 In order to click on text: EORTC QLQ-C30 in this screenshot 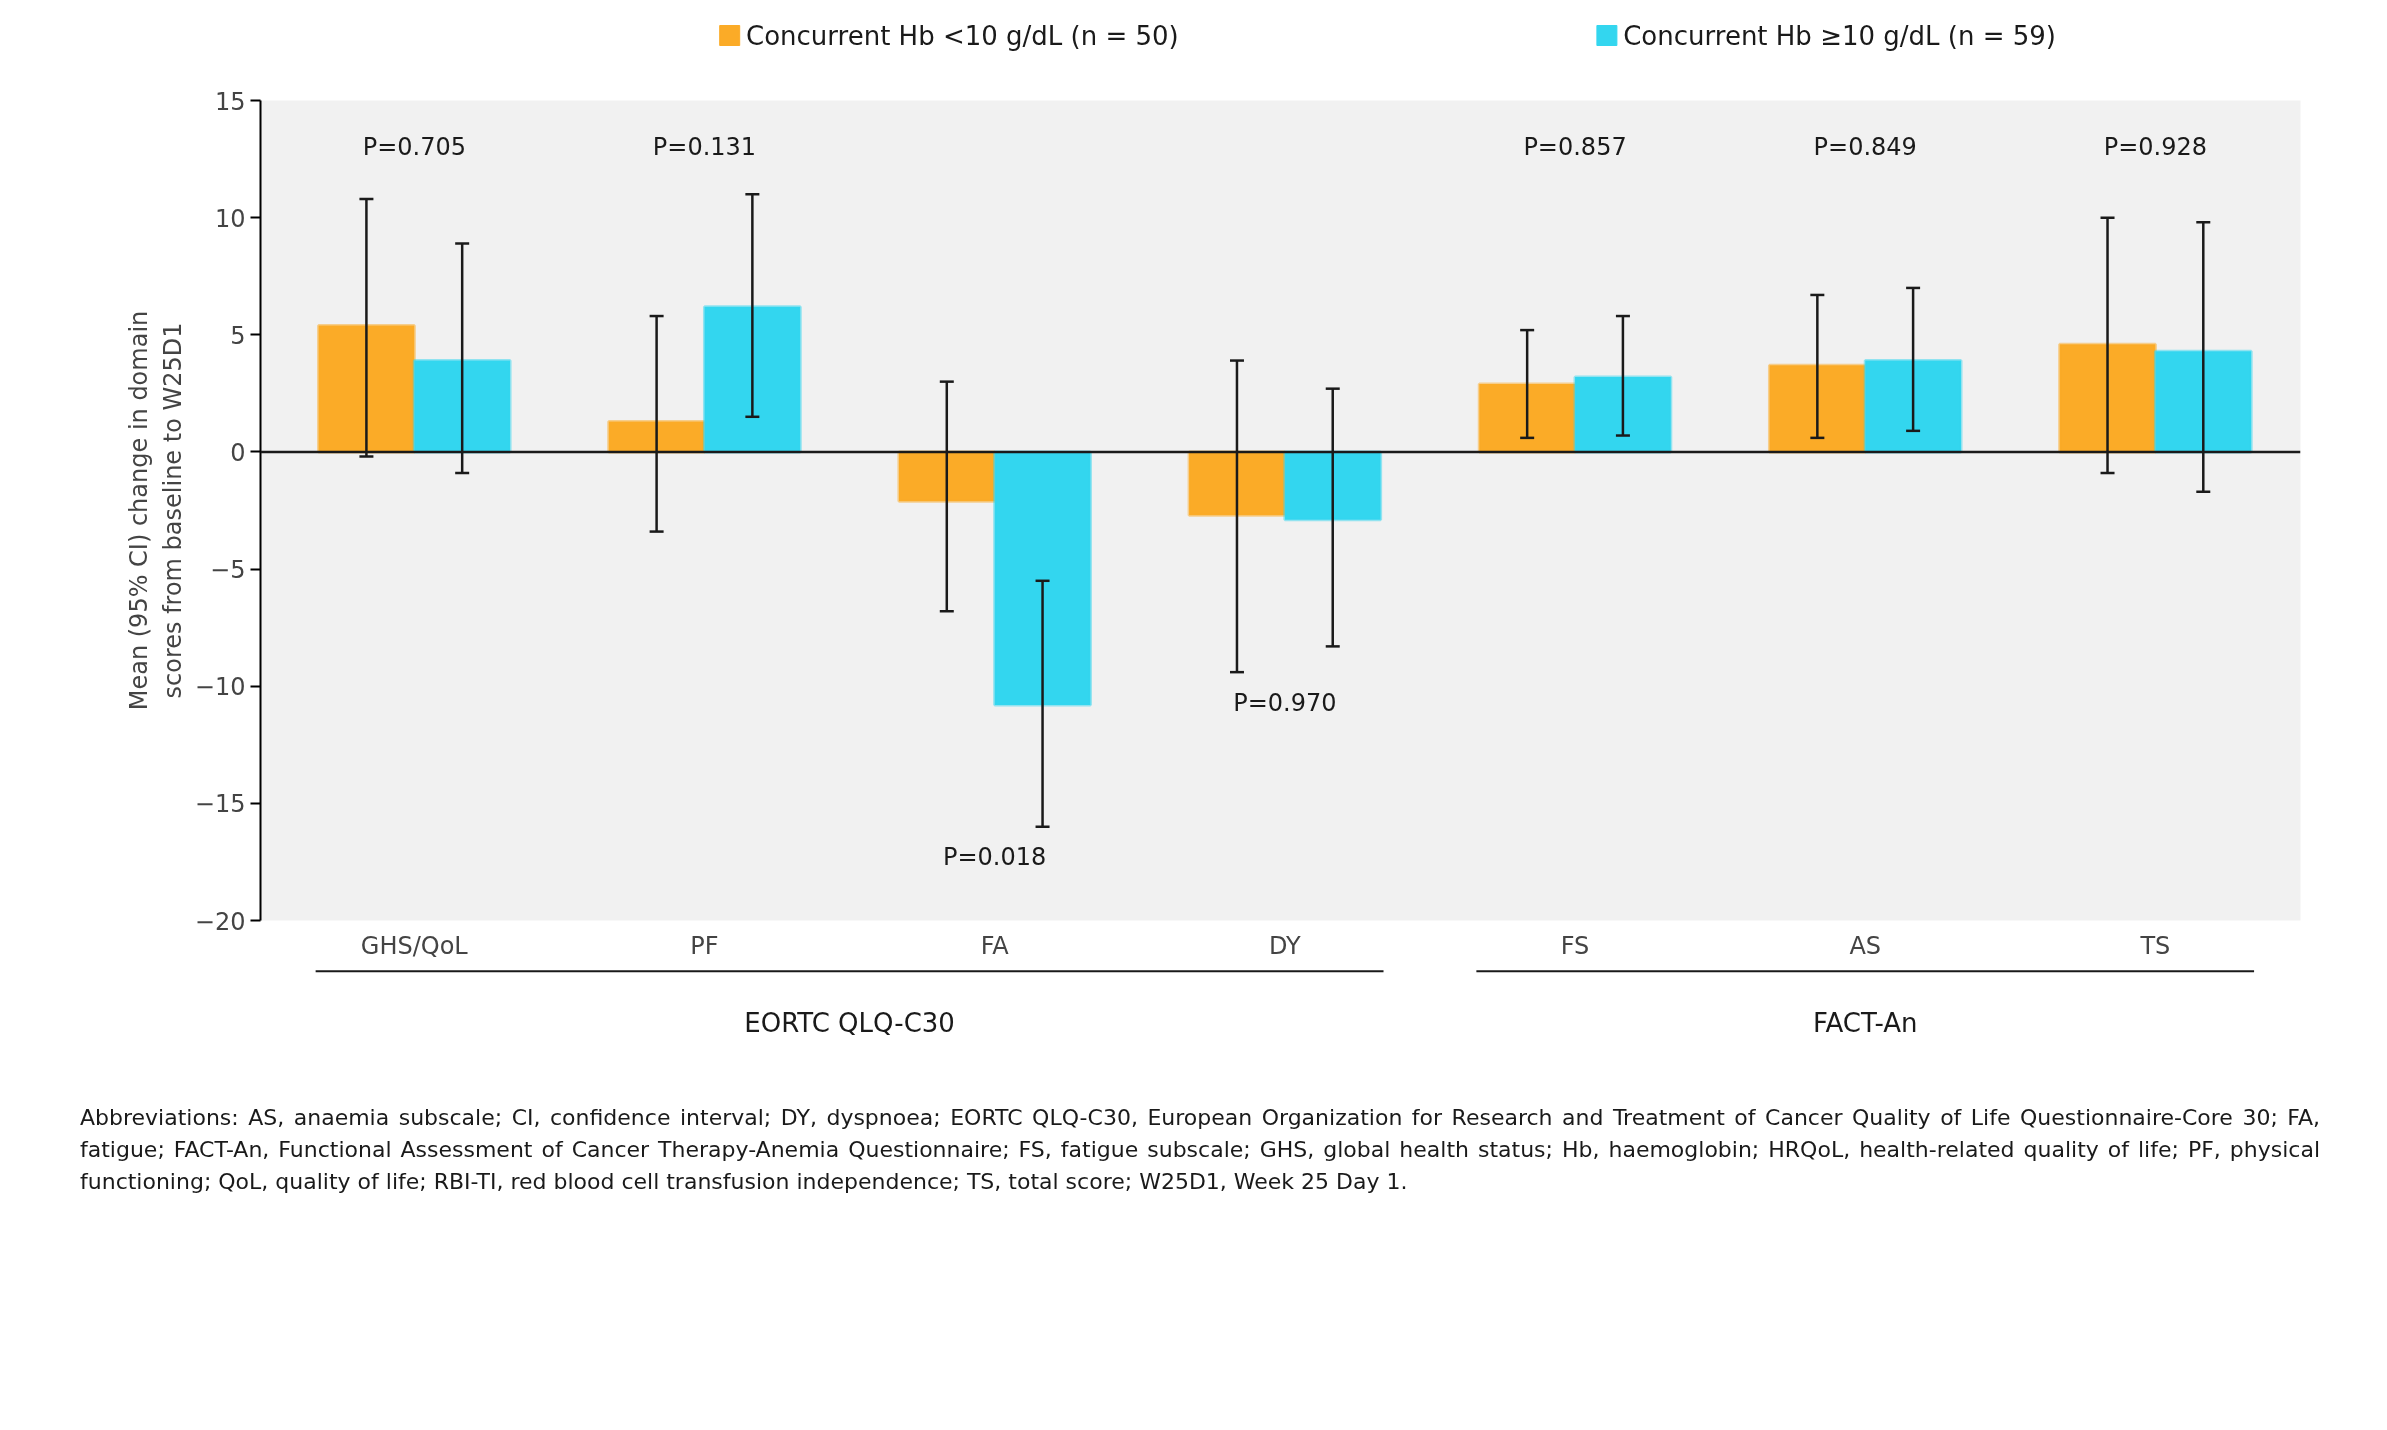, I will do `click(849, 1023)`.